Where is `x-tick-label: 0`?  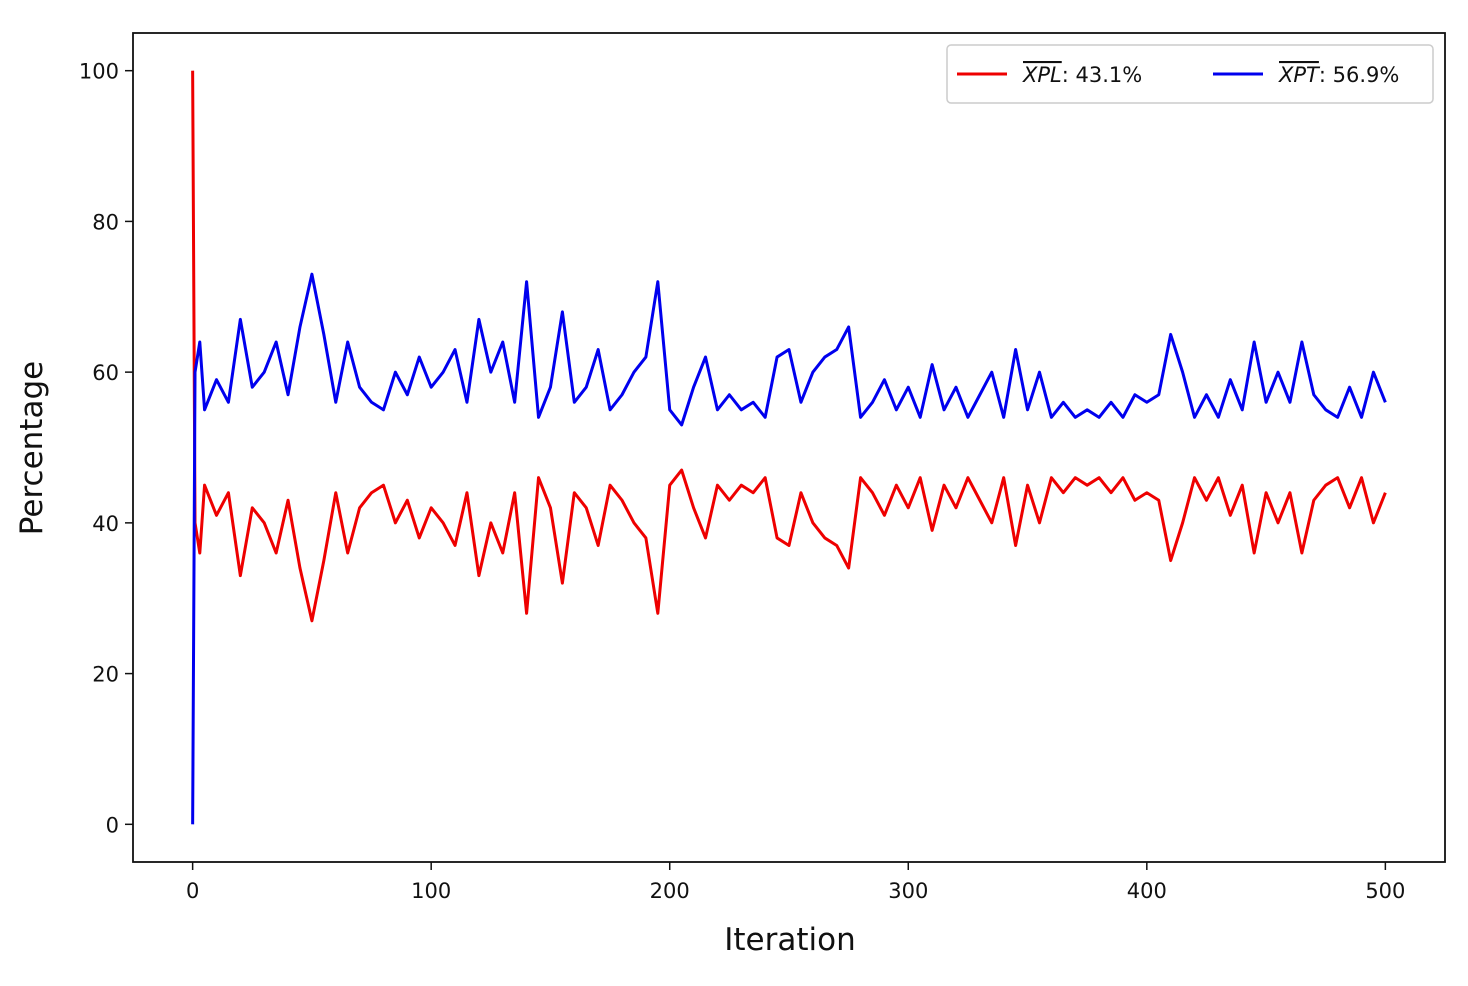
x-tick-label: 0 is located at coordinates (192, 891).